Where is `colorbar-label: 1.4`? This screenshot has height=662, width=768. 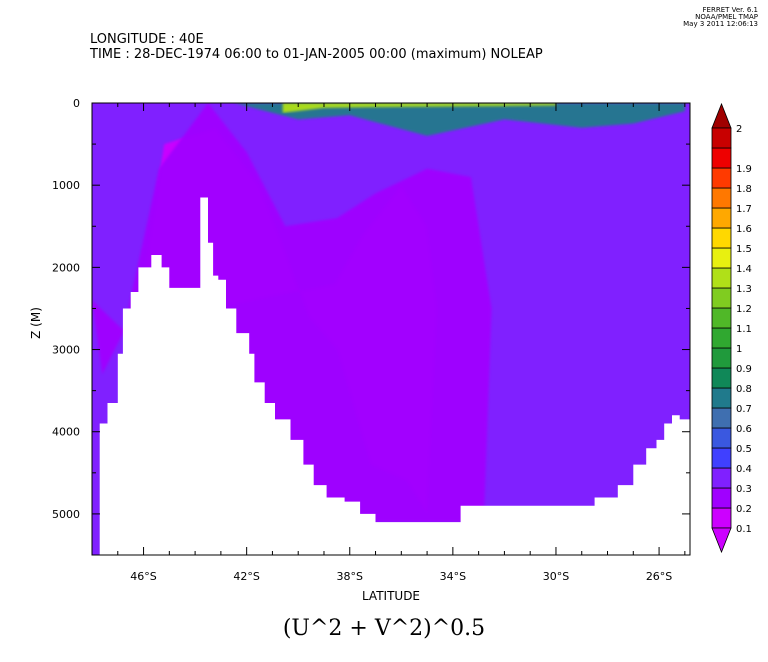 colorbar-label: 1.4 is located at coordinates (744, 269).